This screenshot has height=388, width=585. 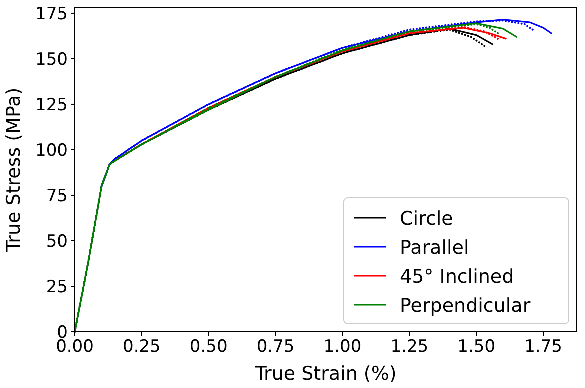 What do you see at coordinates (57, 196) in the screenshot?
I see `y-tick-label: 75` at bounding box center [57, 196].